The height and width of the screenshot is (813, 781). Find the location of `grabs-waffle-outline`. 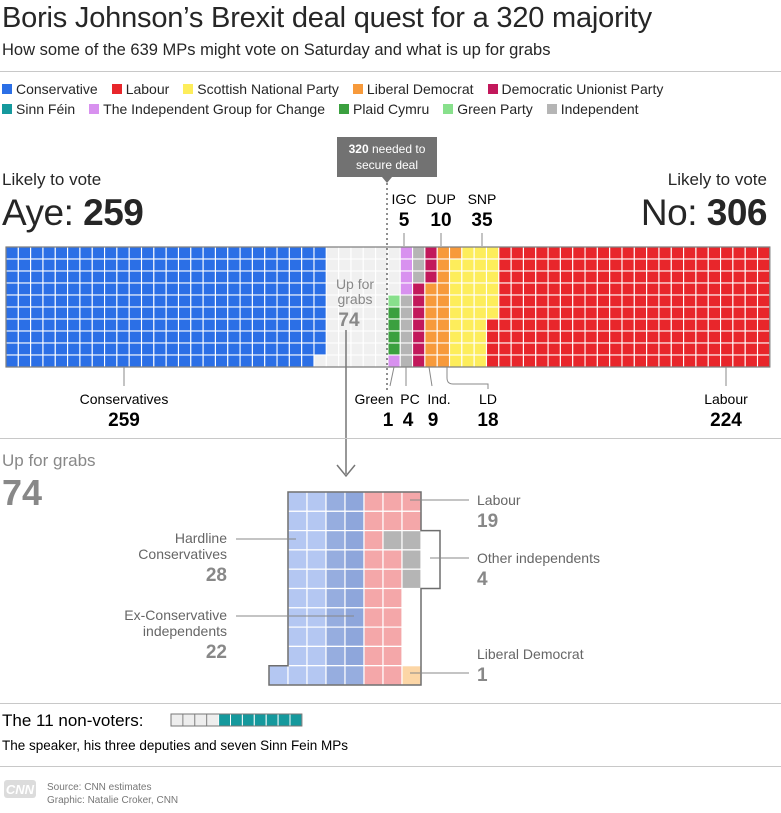

grabs-waffle-outline is located at coordinates (354, 588).